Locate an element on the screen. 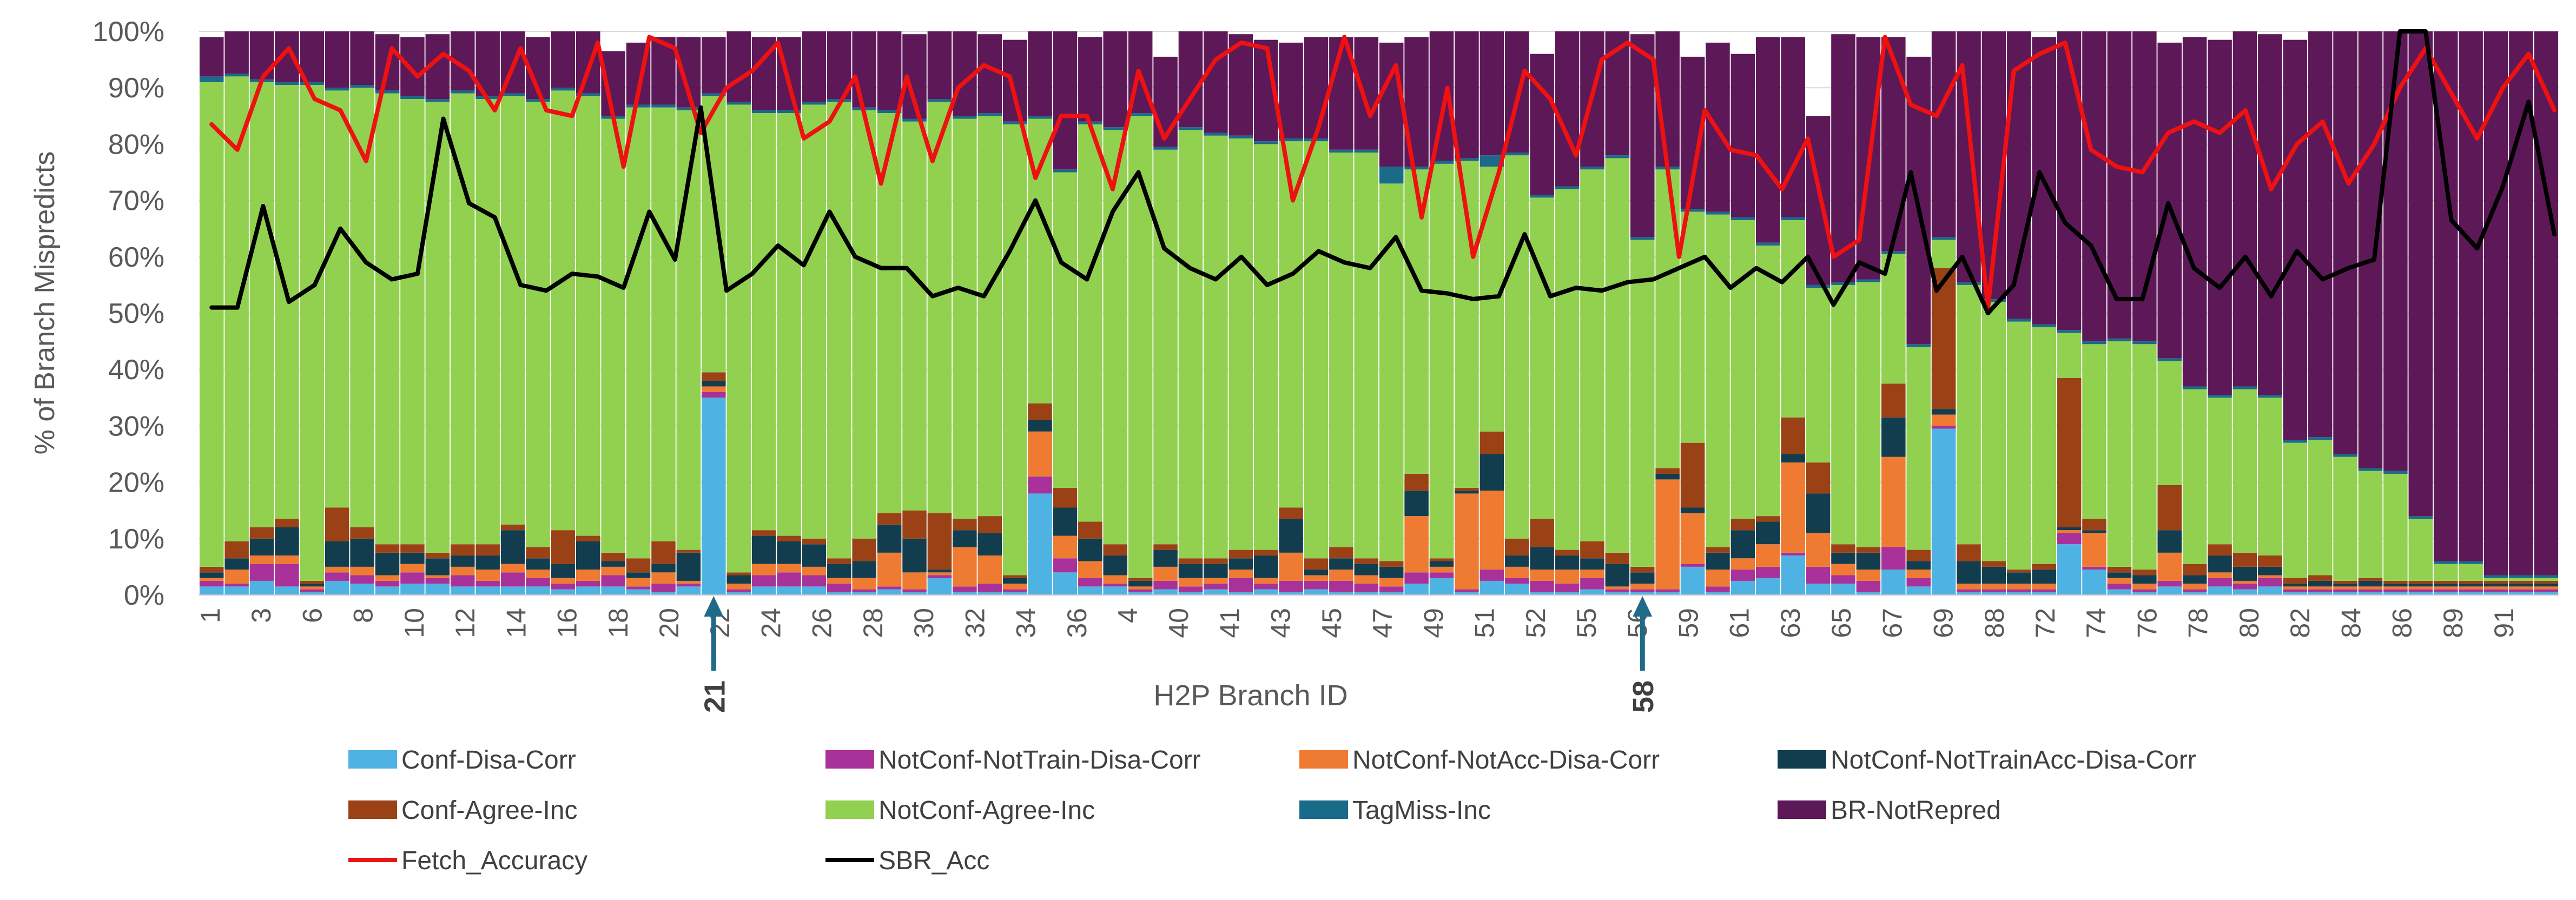 This screenshot has width=2576, height=900. legend-label: NotConf-Agree-Inc is located at coordinates (987, 810).